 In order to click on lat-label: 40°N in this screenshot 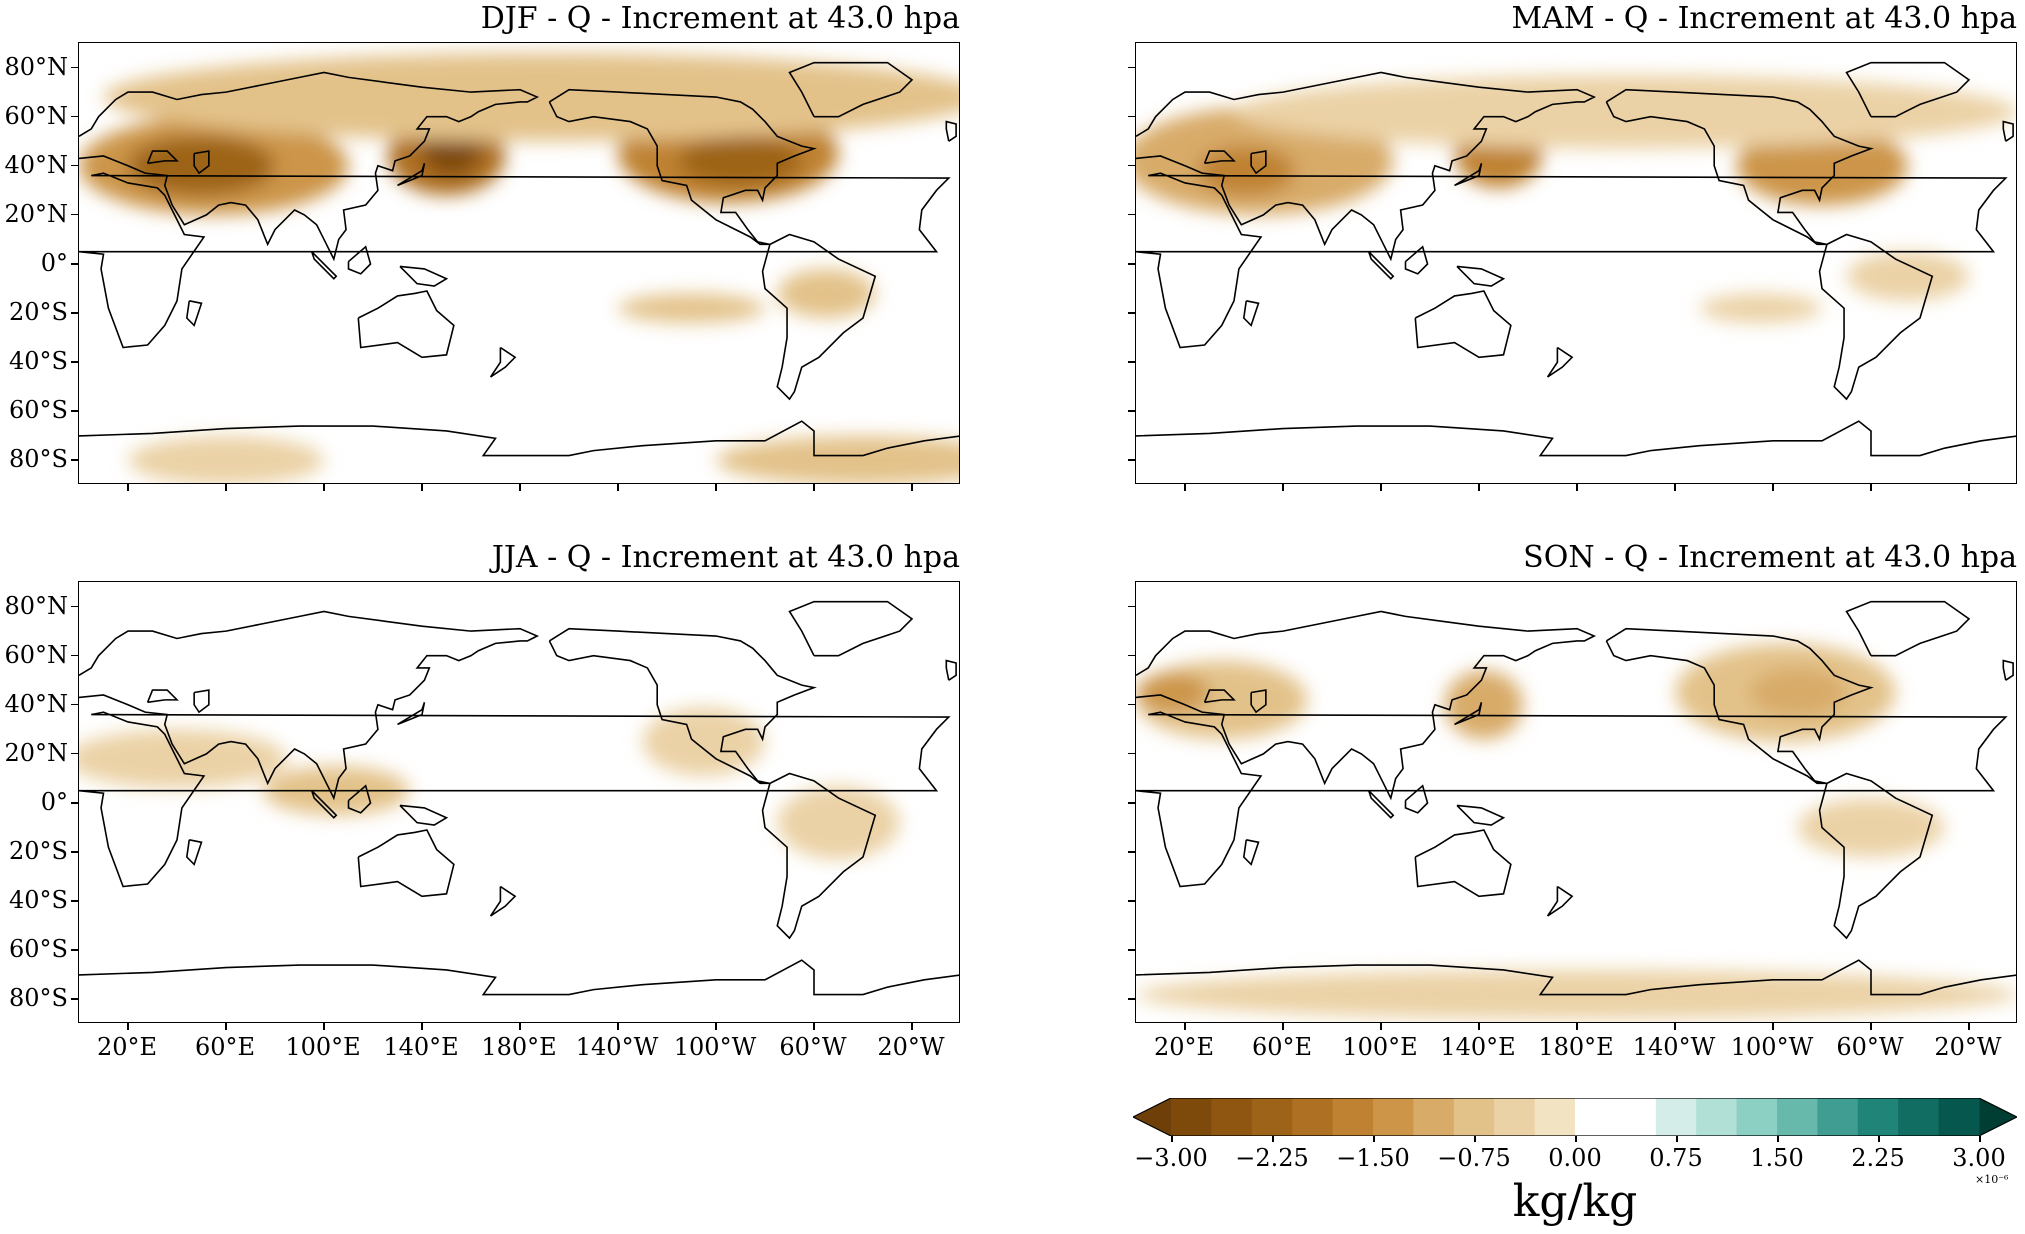, I will do `click(36, 703)`.